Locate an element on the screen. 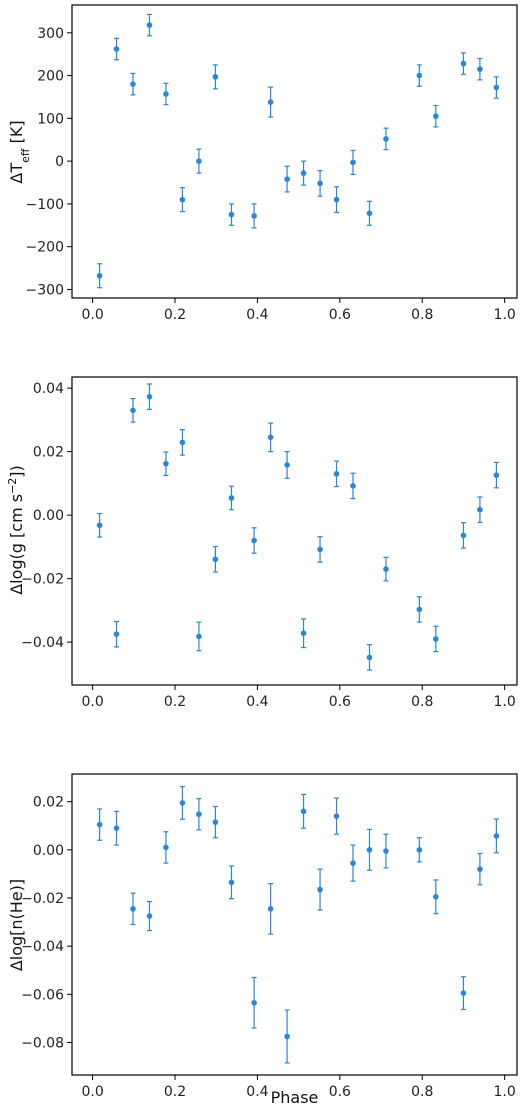 Image resolution: width=520 pixels, height=1104 pixels. y-tick-label: 0.04 is located at coordinates (48, 389).